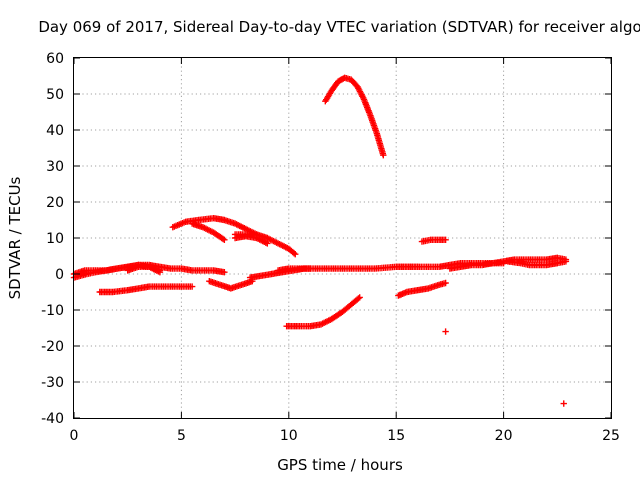 The image size is (640, 480). What do you see at coordinates (323, 312) in the screenshot?
I see `series-arc-minus14` at bounding box center [323, 312].